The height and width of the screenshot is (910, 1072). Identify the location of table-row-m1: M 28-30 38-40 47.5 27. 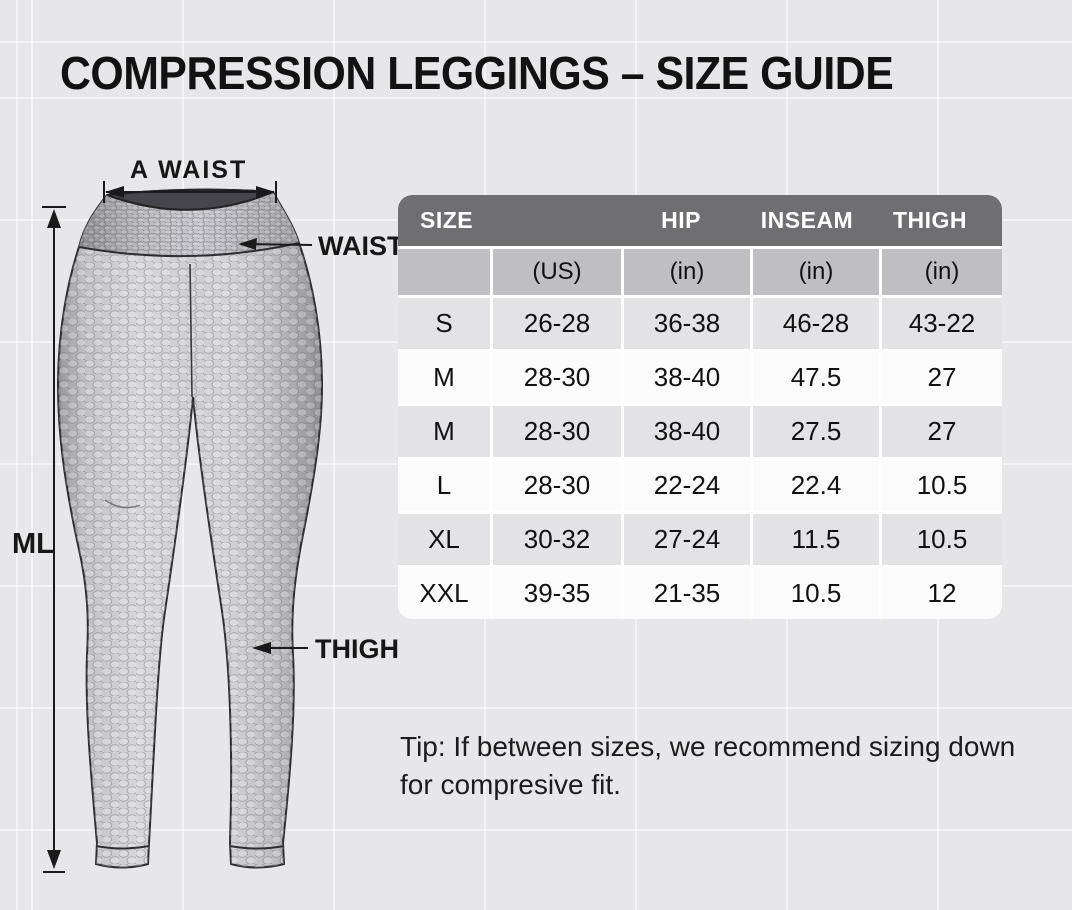
(700, 377).